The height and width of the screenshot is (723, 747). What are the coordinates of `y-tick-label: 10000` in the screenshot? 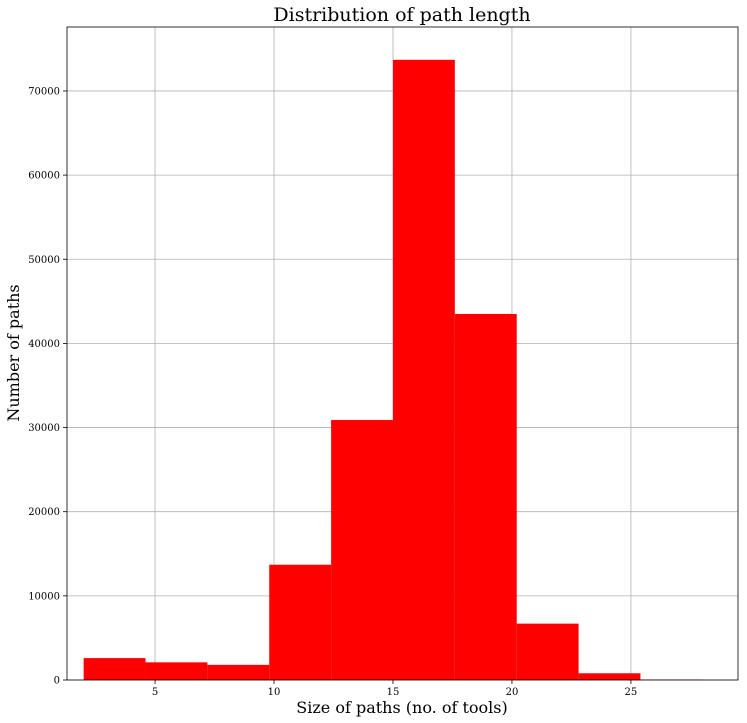 It's located at (44, 596).